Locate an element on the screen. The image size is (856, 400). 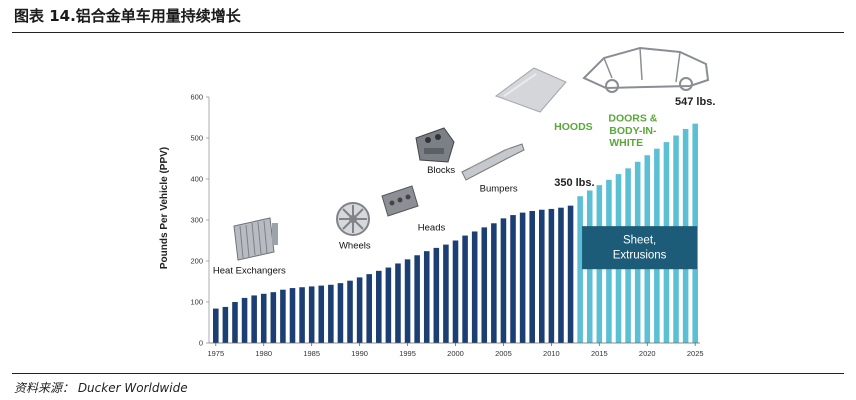
x-tick-label: 2020 is located at coordinates (647, 353).